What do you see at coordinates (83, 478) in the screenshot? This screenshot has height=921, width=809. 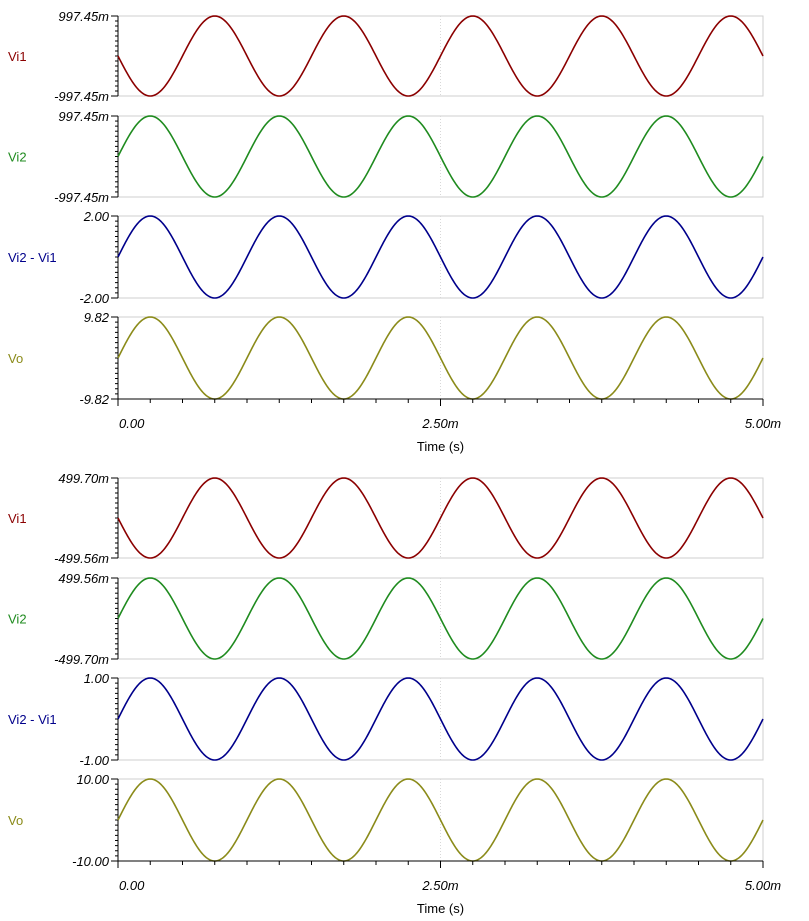 I see `y-tick-label-top: 499.70m` at bounding box center [83, 478].